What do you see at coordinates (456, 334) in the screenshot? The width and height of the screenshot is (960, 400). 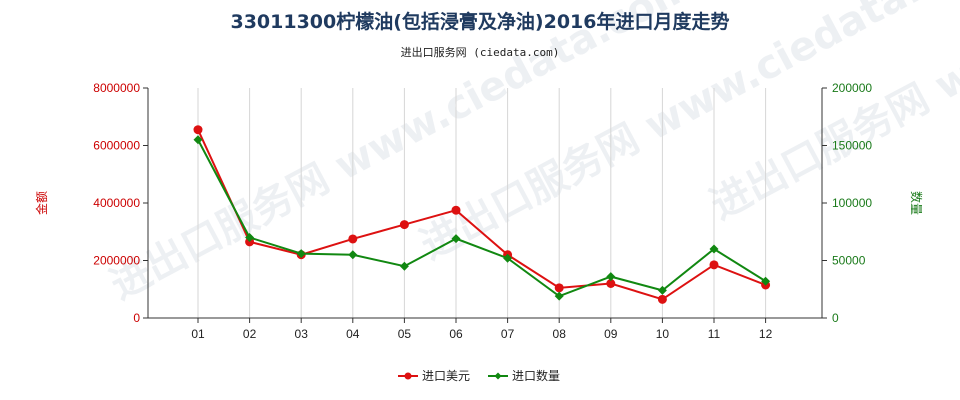 I see `x-tick-label: 06` at bounding box center [456, 334].